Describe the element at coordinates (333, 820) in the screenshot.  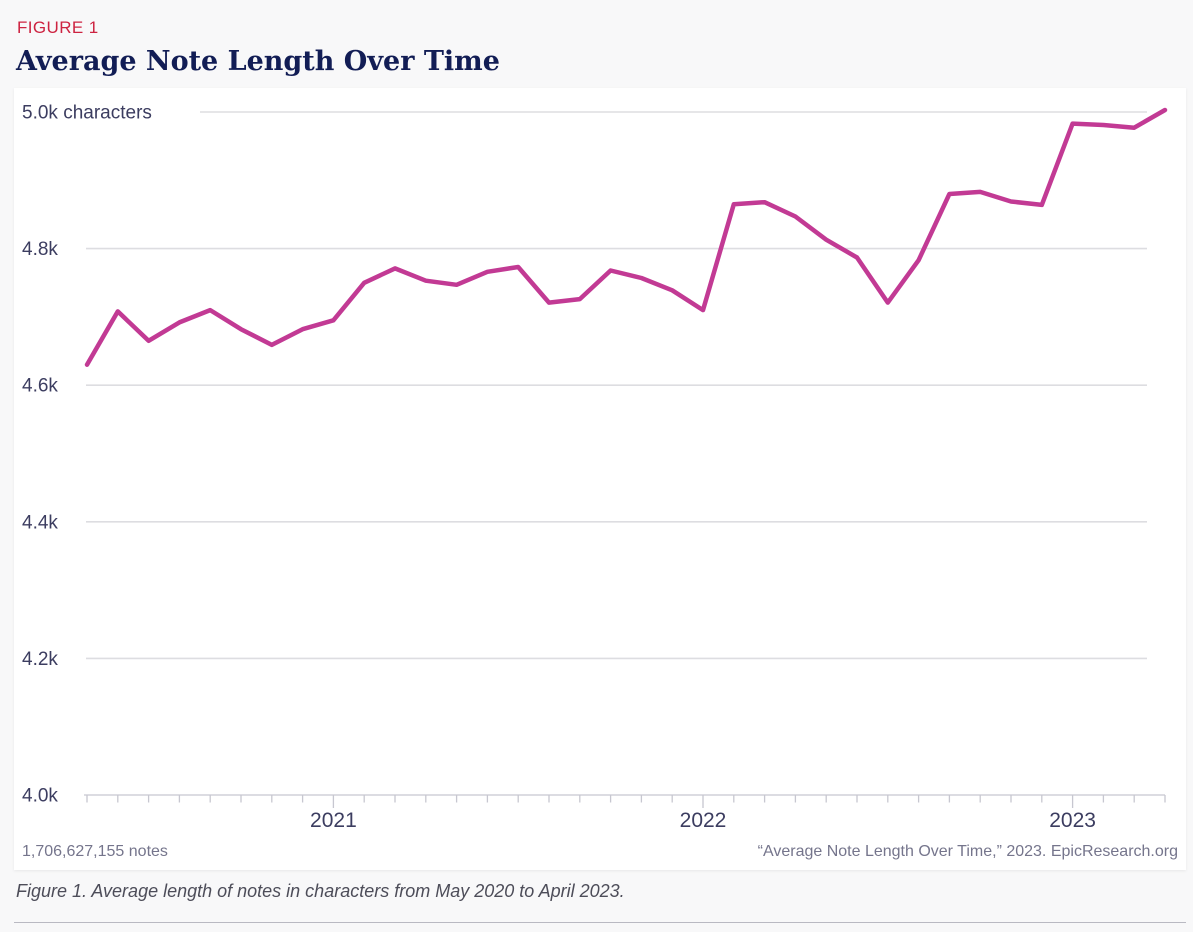
I see `x-axis-year-label: 2021` at that location.